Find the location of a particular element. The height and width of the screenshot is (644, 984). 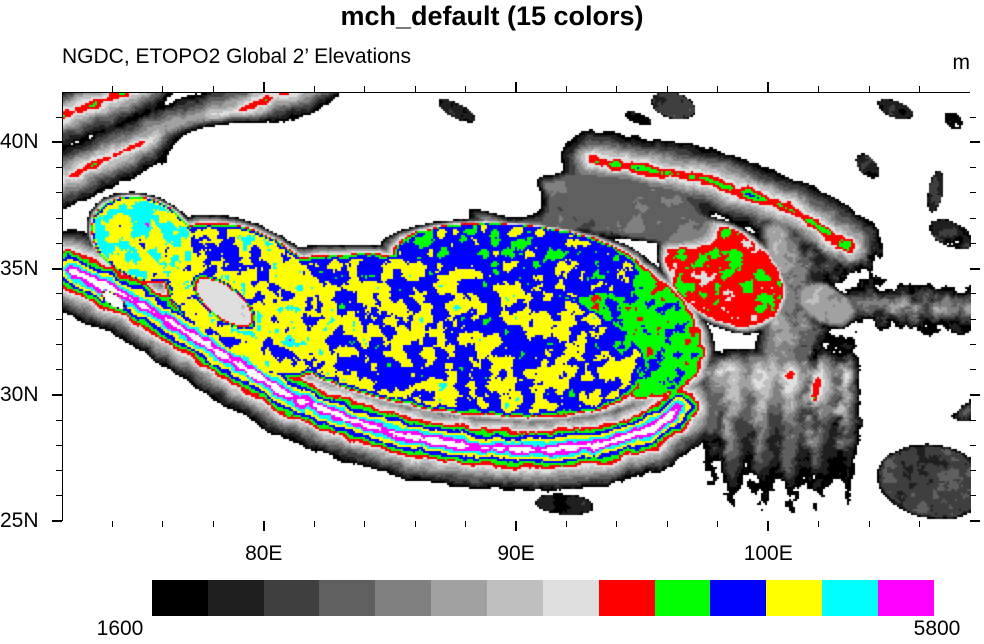

y-tick-label: 25N is located at coordinates (19, 520).